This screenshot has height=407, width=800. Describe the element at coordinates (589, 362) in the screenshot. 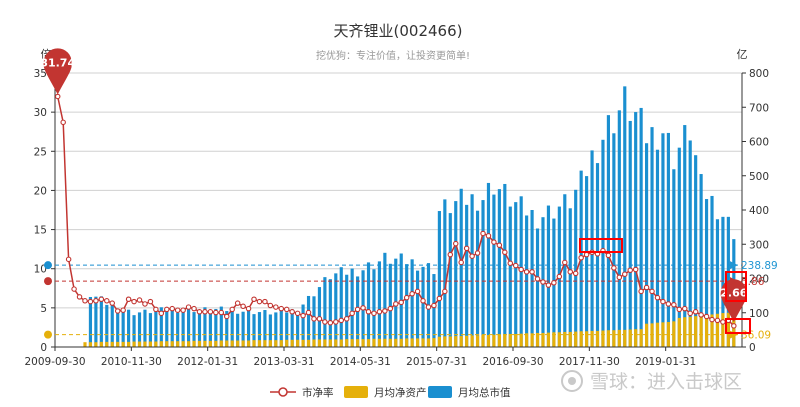

I see `x-tick-label: 2017-11-30` at that location.